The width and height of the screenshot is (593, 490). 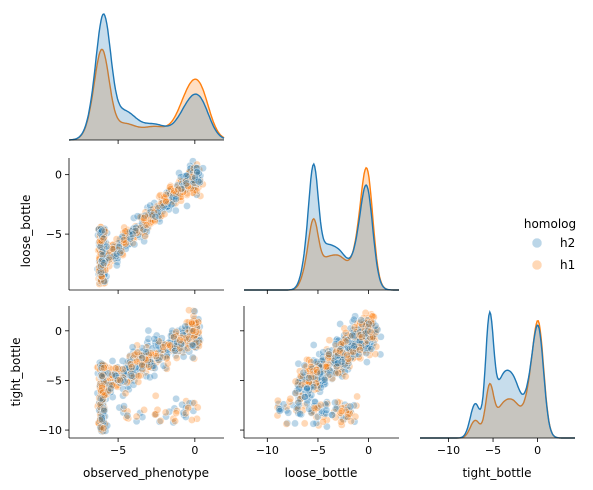 I want to click on legend-marker-h1, so click(x=537, y=265).